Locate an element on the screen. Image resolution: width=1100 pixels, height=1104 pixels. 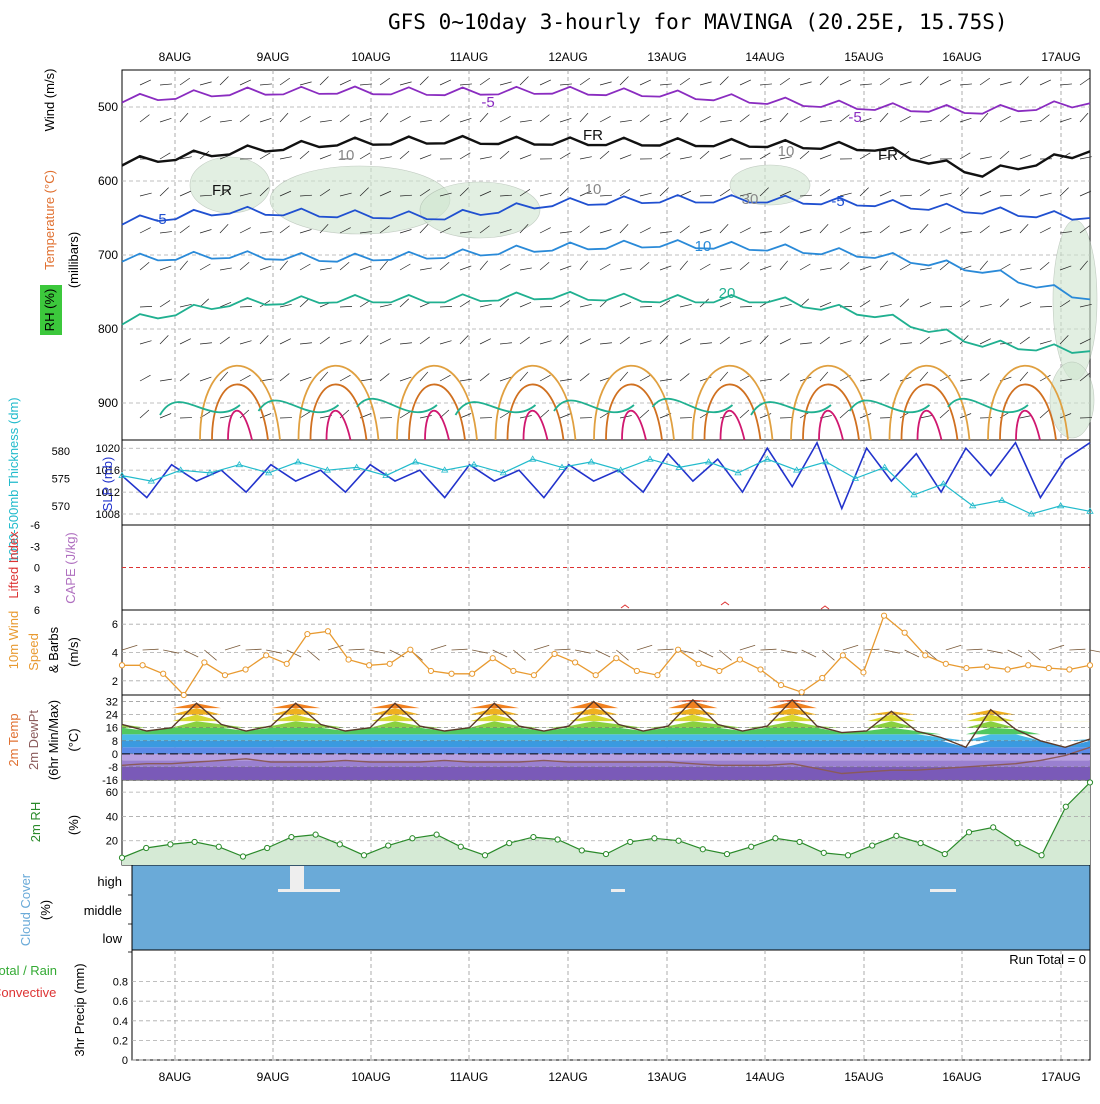
cloud-level-label: high is located at coordinates (109, 881).